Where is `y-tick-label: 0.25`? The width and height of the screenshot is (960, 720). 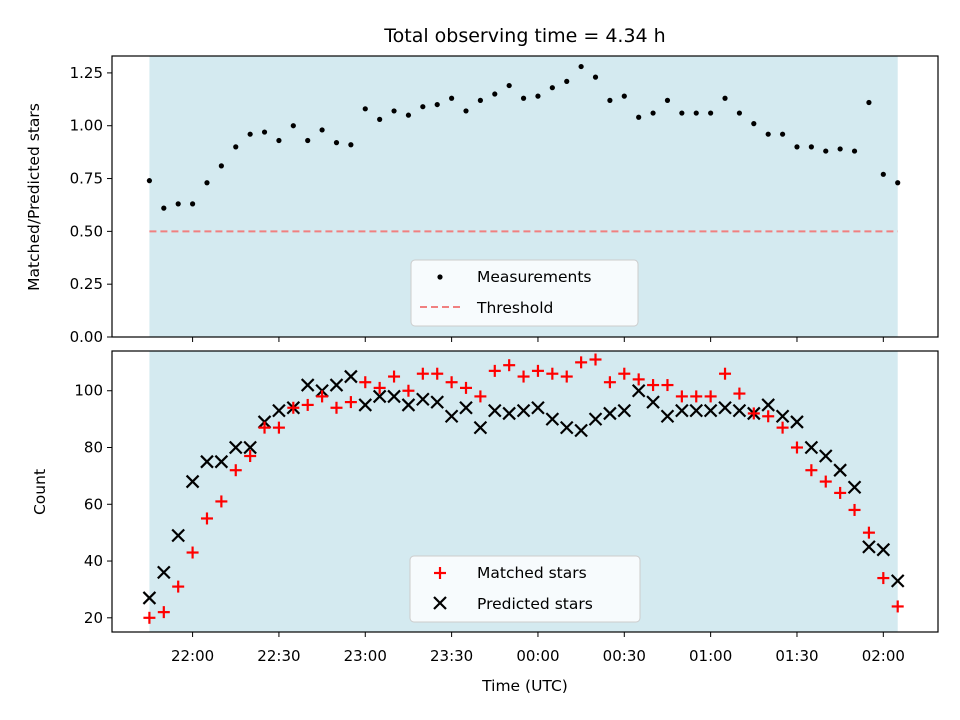
y-tick-label: 0.25 is located at coordinates (86, 284).